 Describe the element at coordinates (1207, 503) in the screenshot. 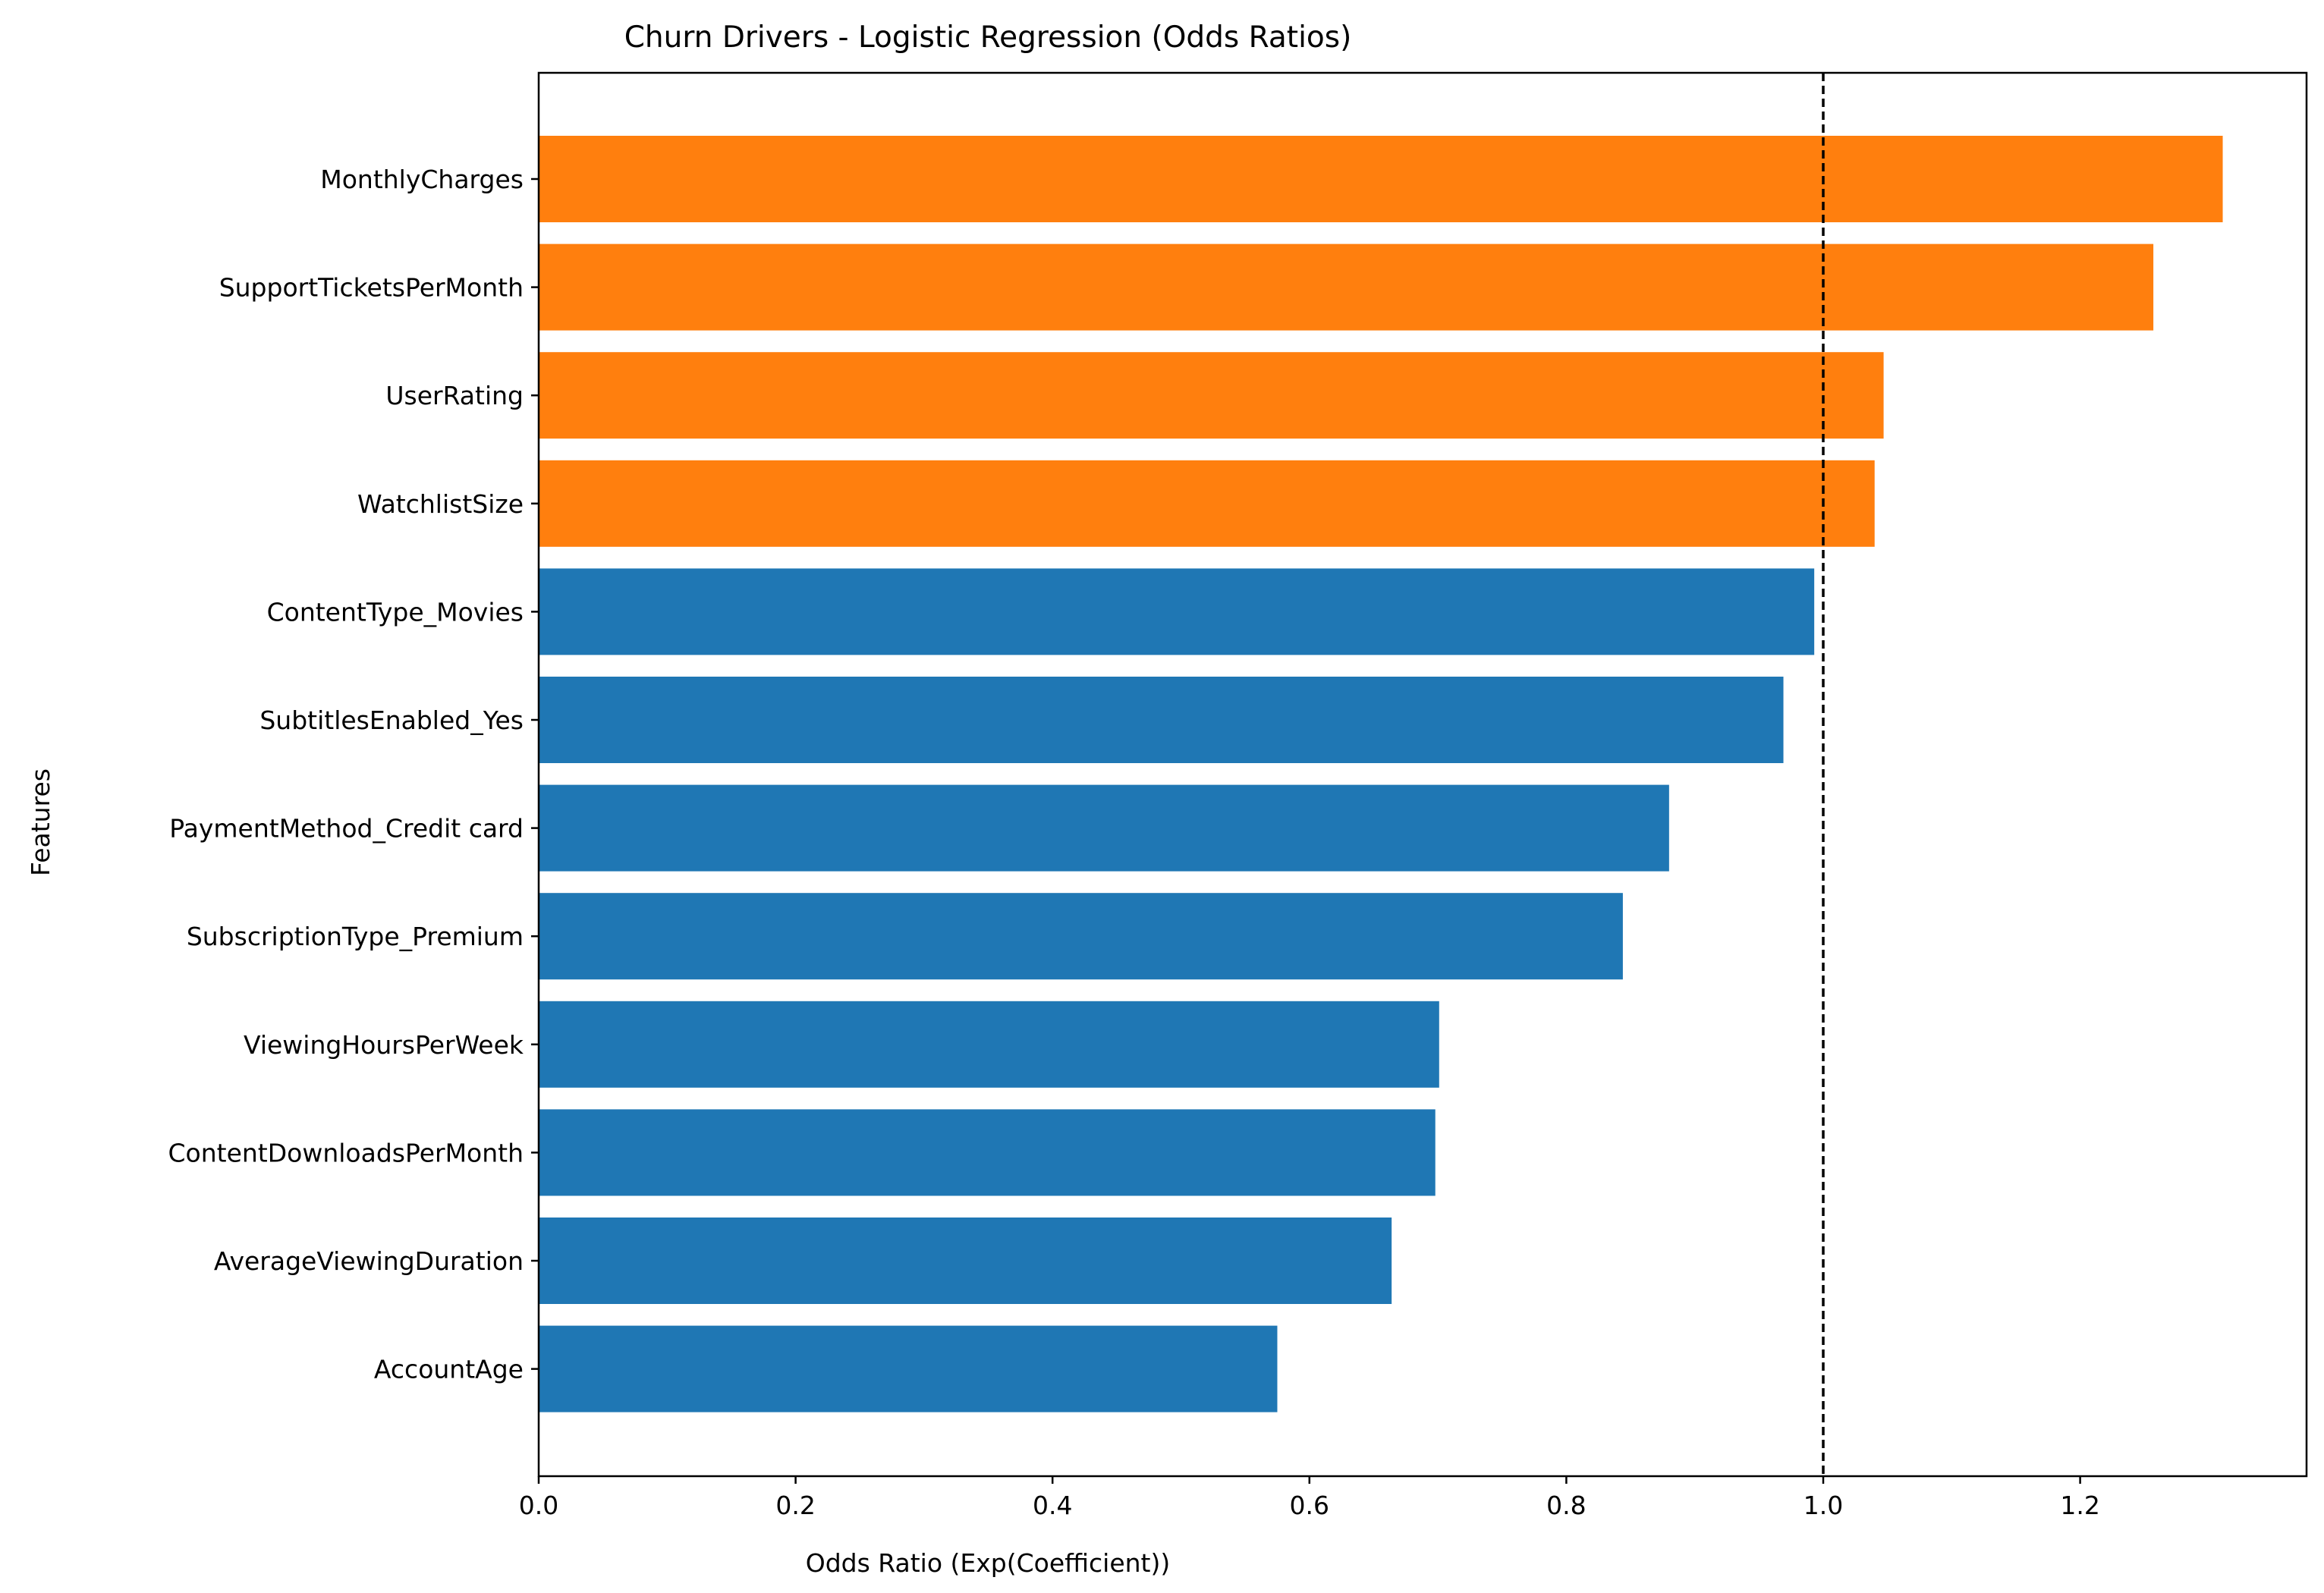

I see `bar-watchlistsize` at that location.